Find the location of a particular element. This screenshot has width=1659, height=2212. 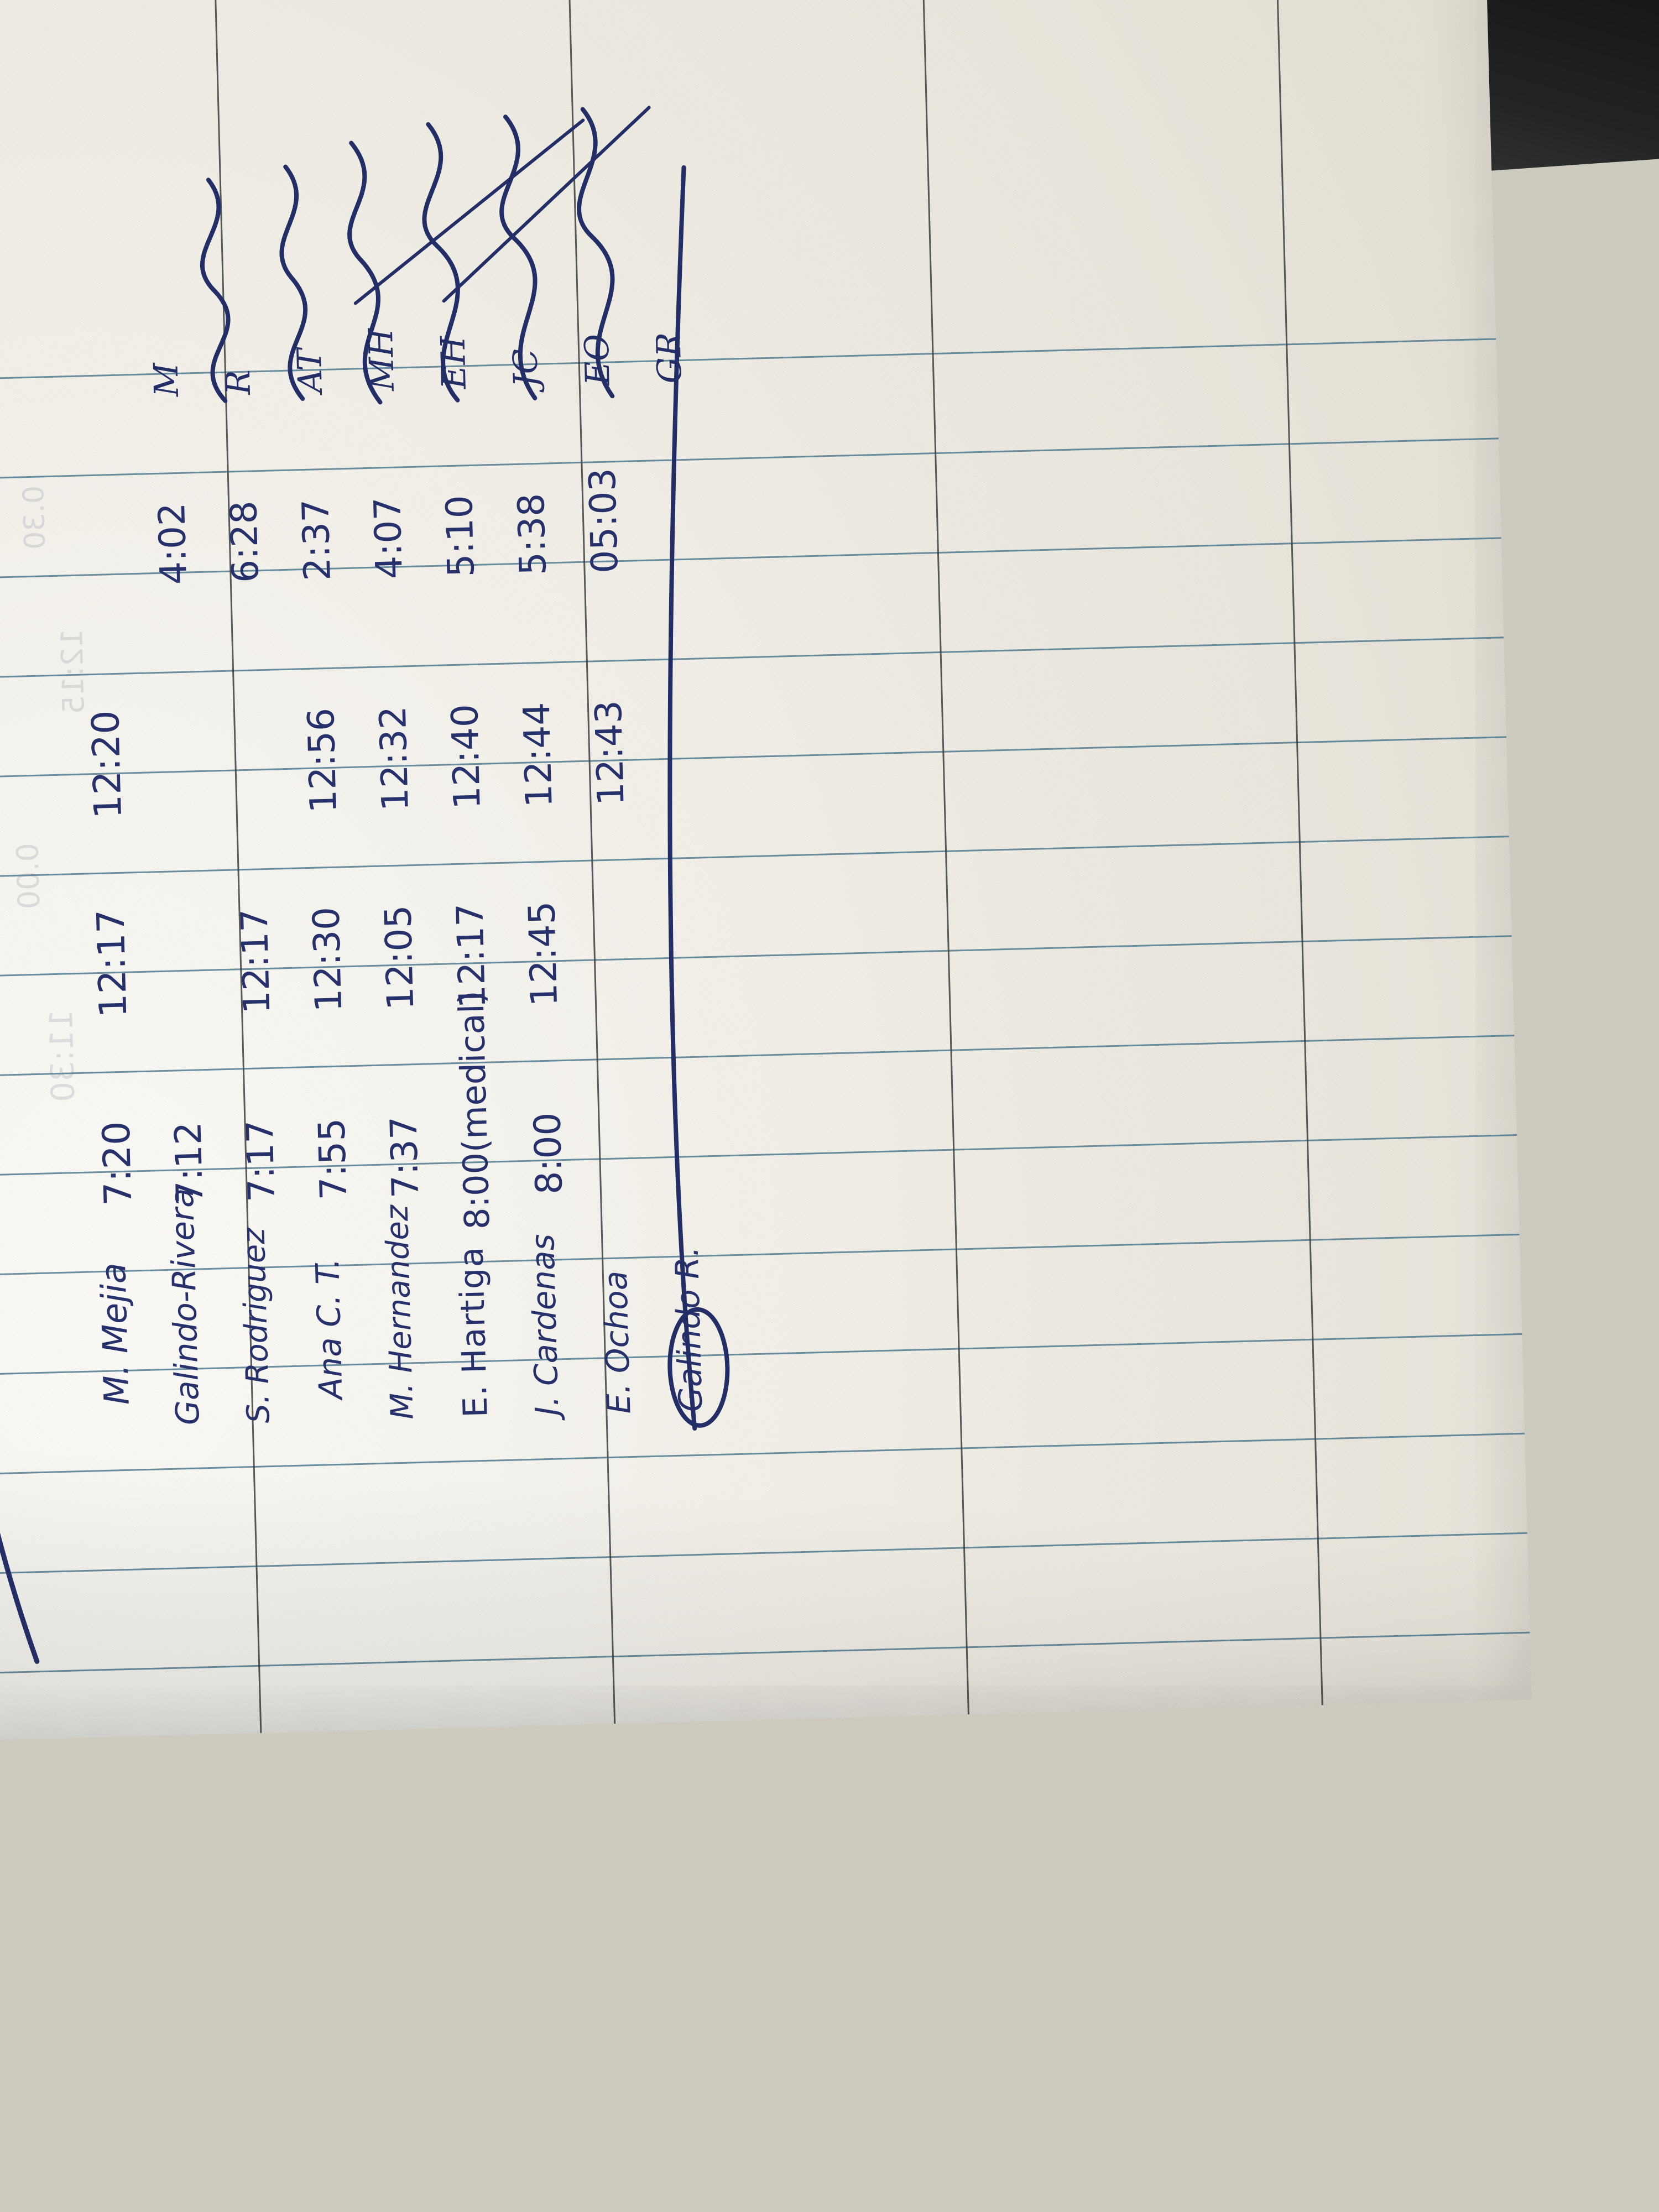

row-name: Ana C. T. is located at coordinates (329, 1329).